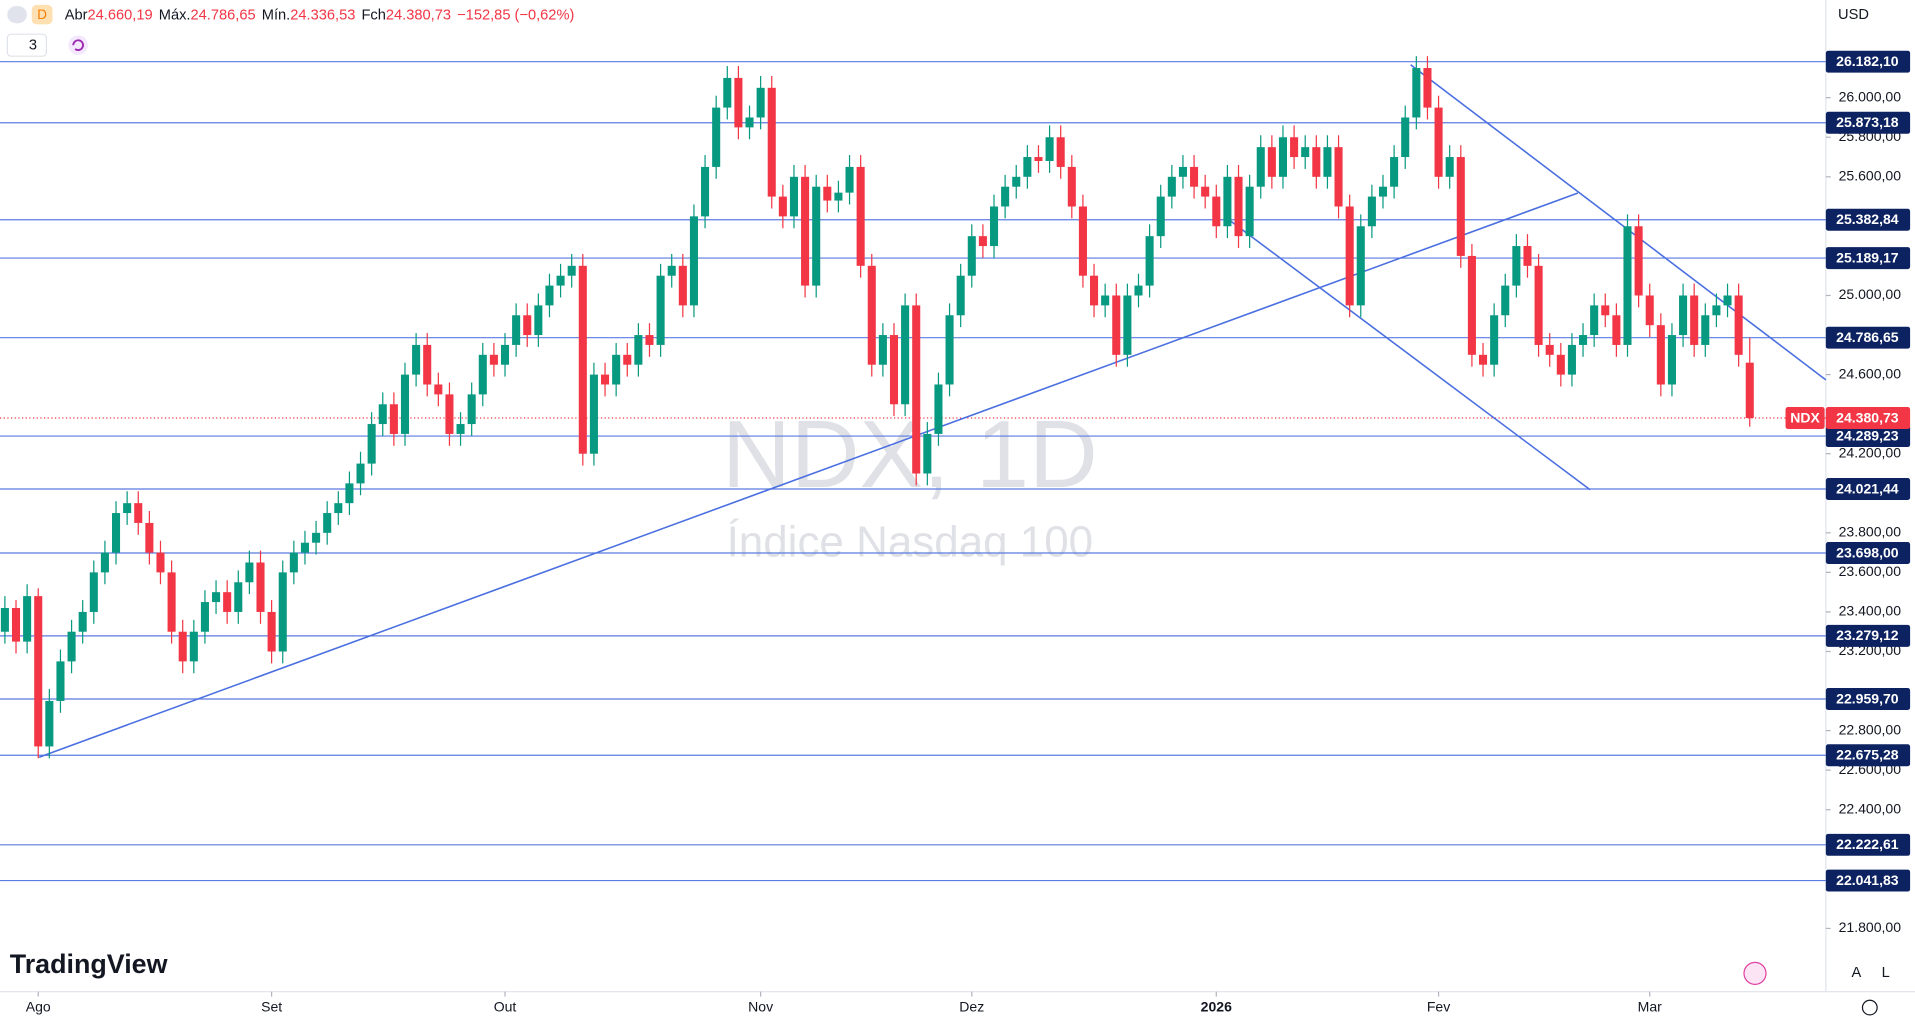  What do you see at coordinates (1755, 973) in the screenshot?
I see `lightning-button` at bounding box center [1755, 973].